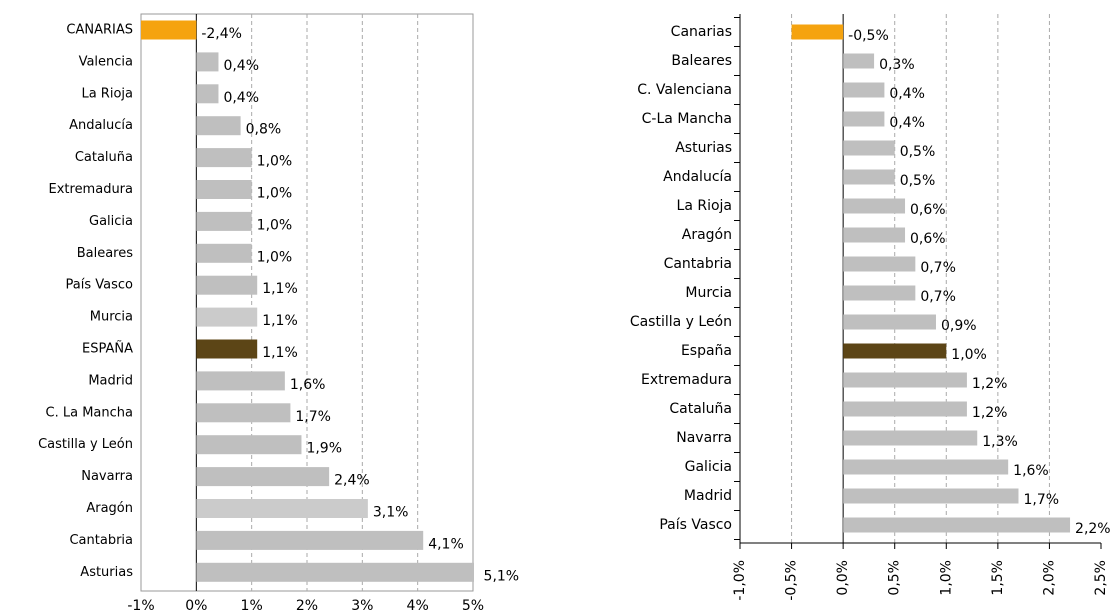 Image resolution: width=1118 pixels, height=614 pixels. What do you see at coordinates (959, 326) in the screenshot?
I see `value-label: 0,9%` at bounding box center [959, 326].